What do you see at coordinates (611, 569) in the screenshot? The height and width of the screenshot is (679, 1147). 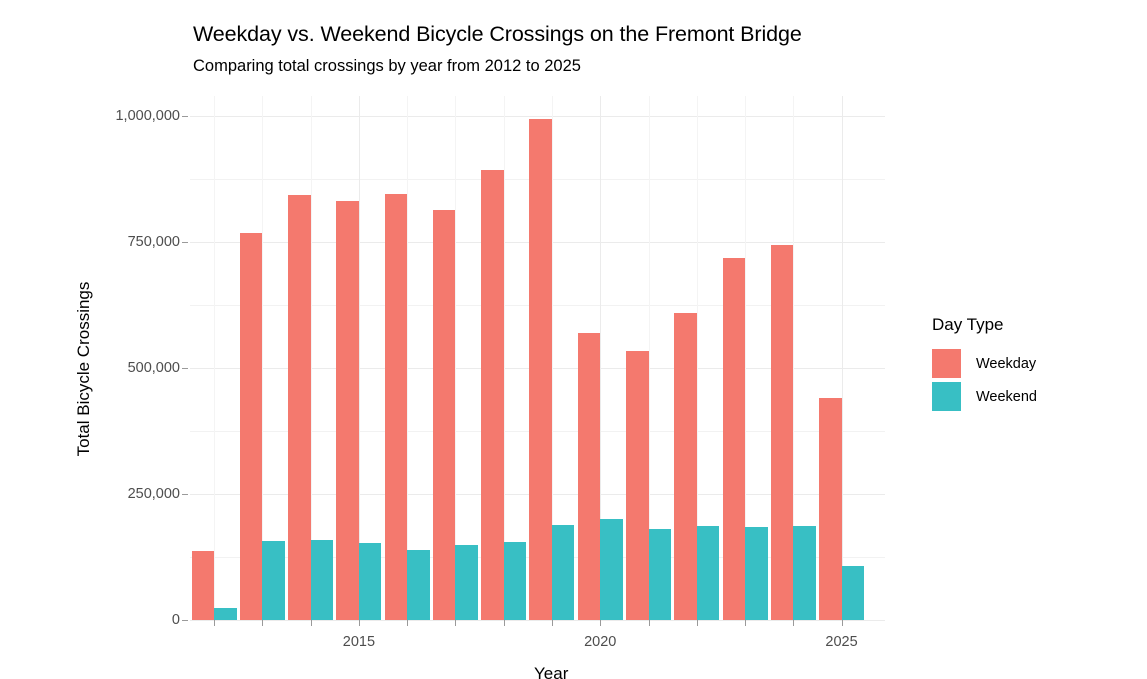 I see `bar-weekend-2020` at bounding box center [611, 569].